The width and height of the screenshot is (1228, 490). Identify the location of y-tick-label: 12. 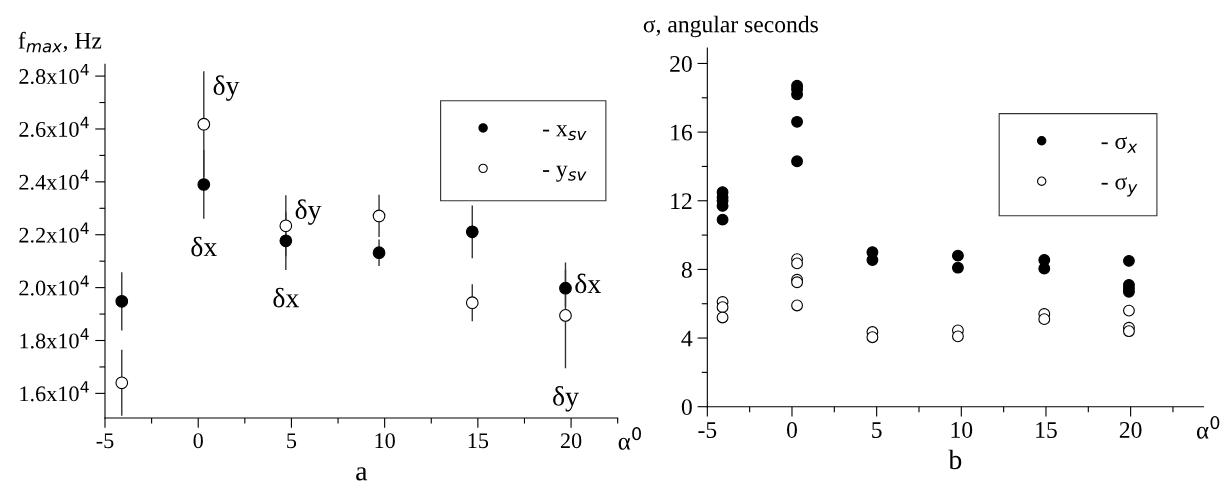
(681, 201).